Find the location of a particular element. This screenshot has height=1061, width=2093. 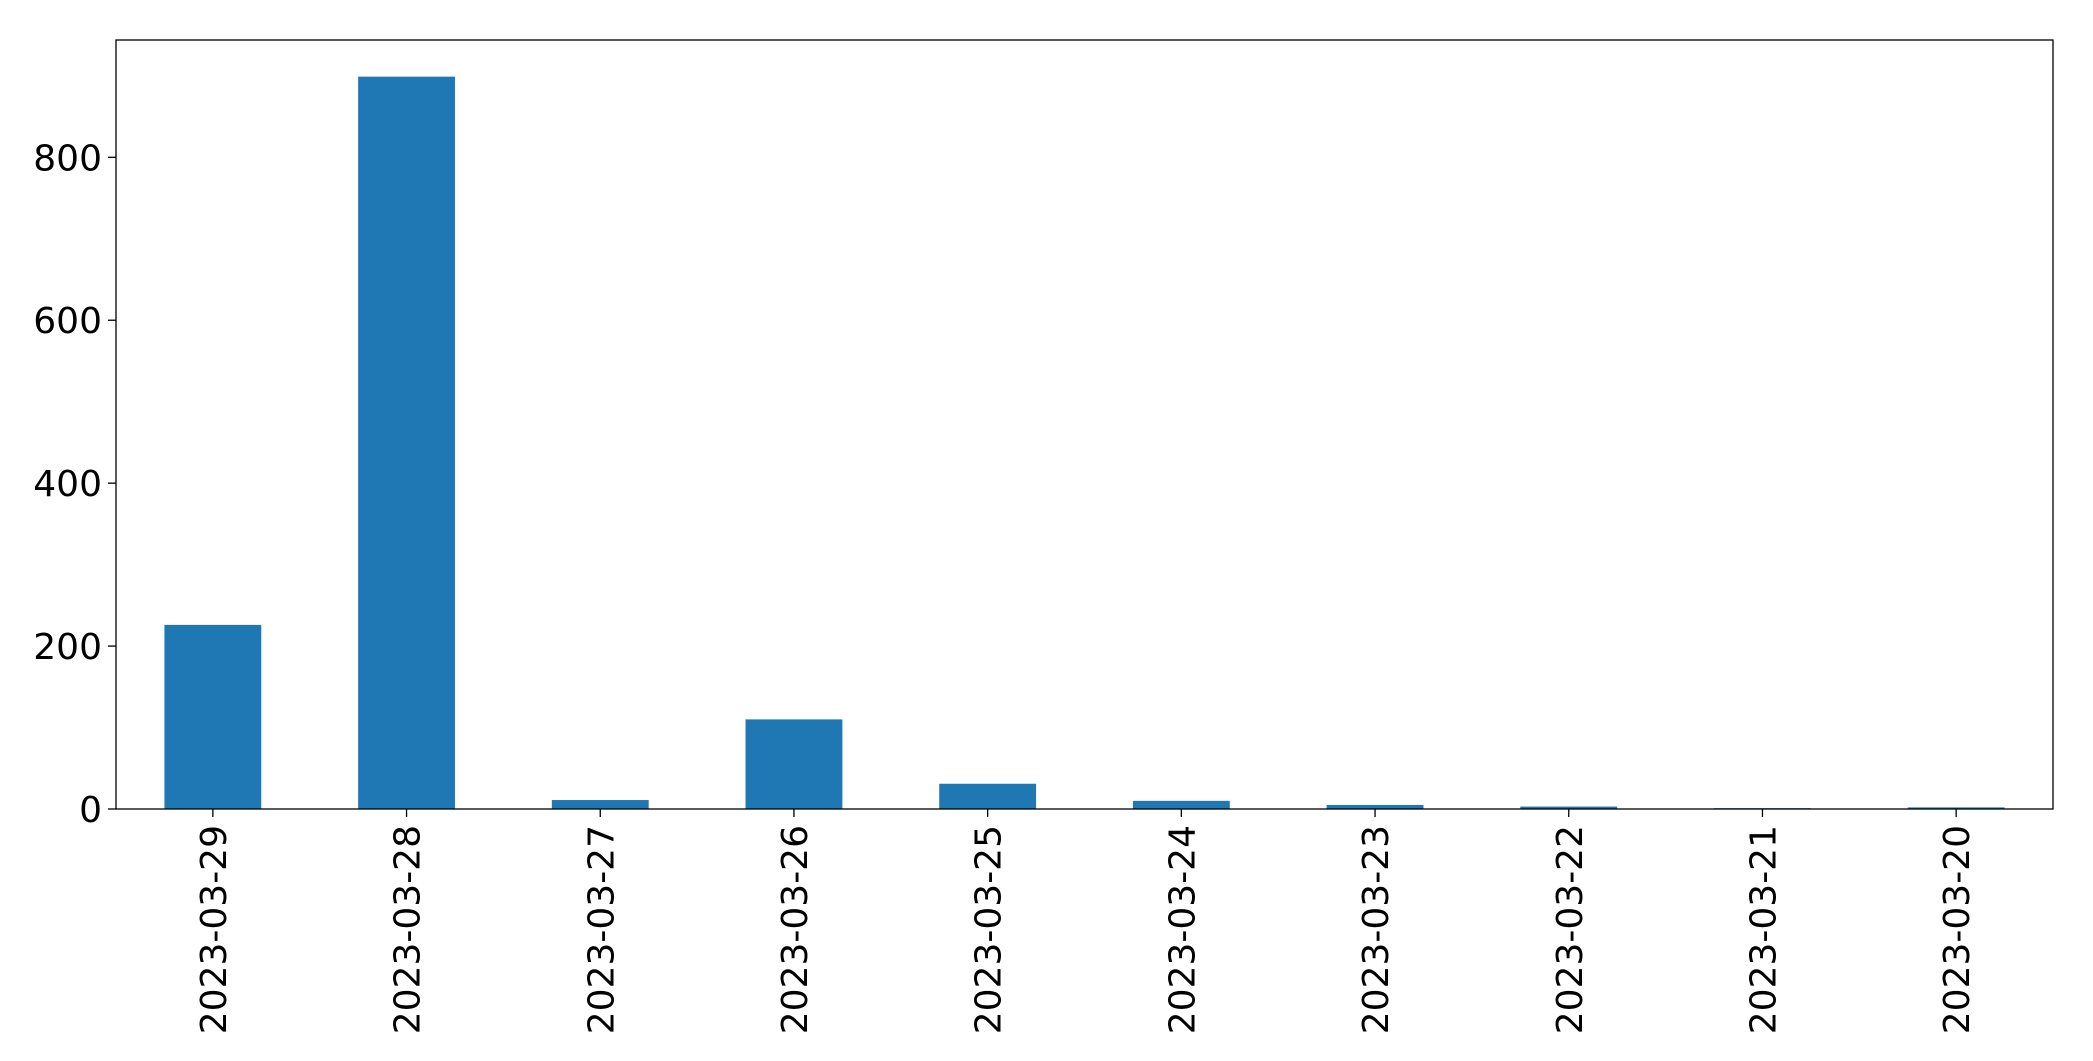

x-tick-label: 2023-03-29 is located at coordinates (214, 929).